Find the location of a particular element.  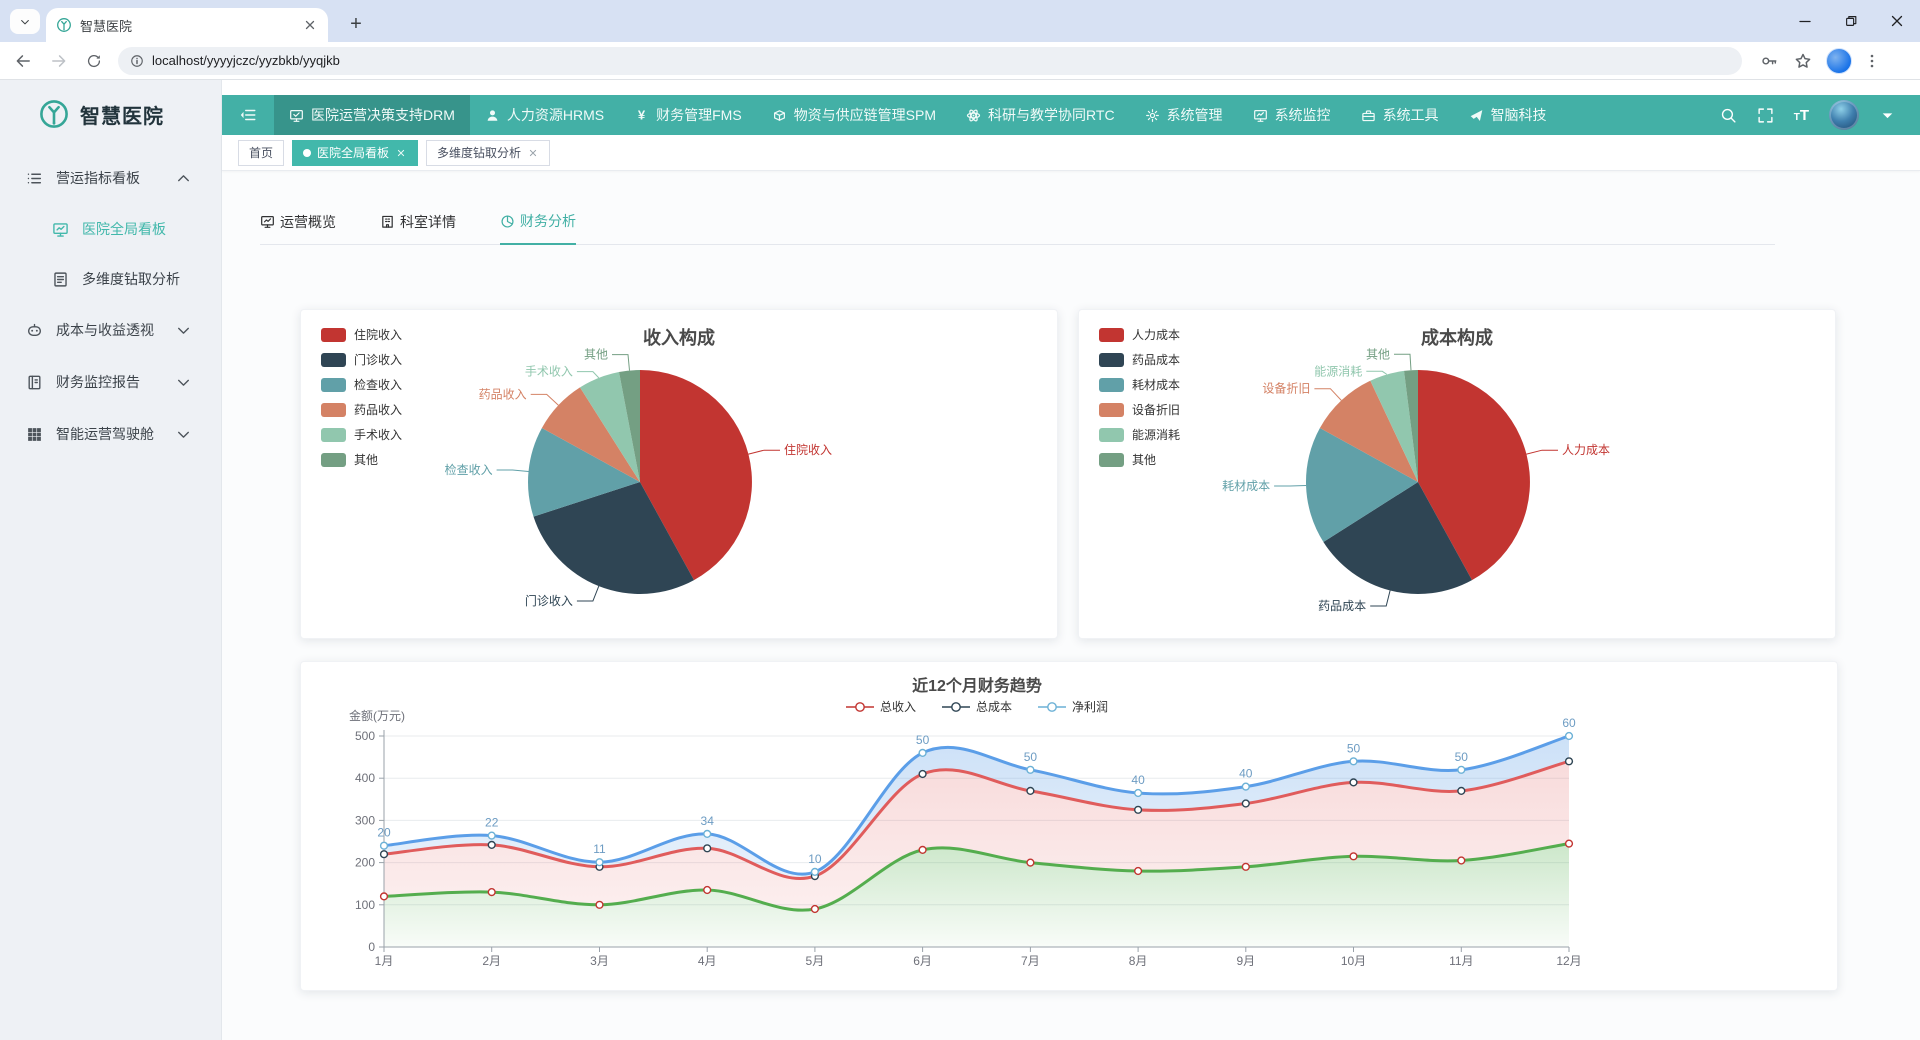

legend-item: 门诊收入 is located at coordinates (361, 359).